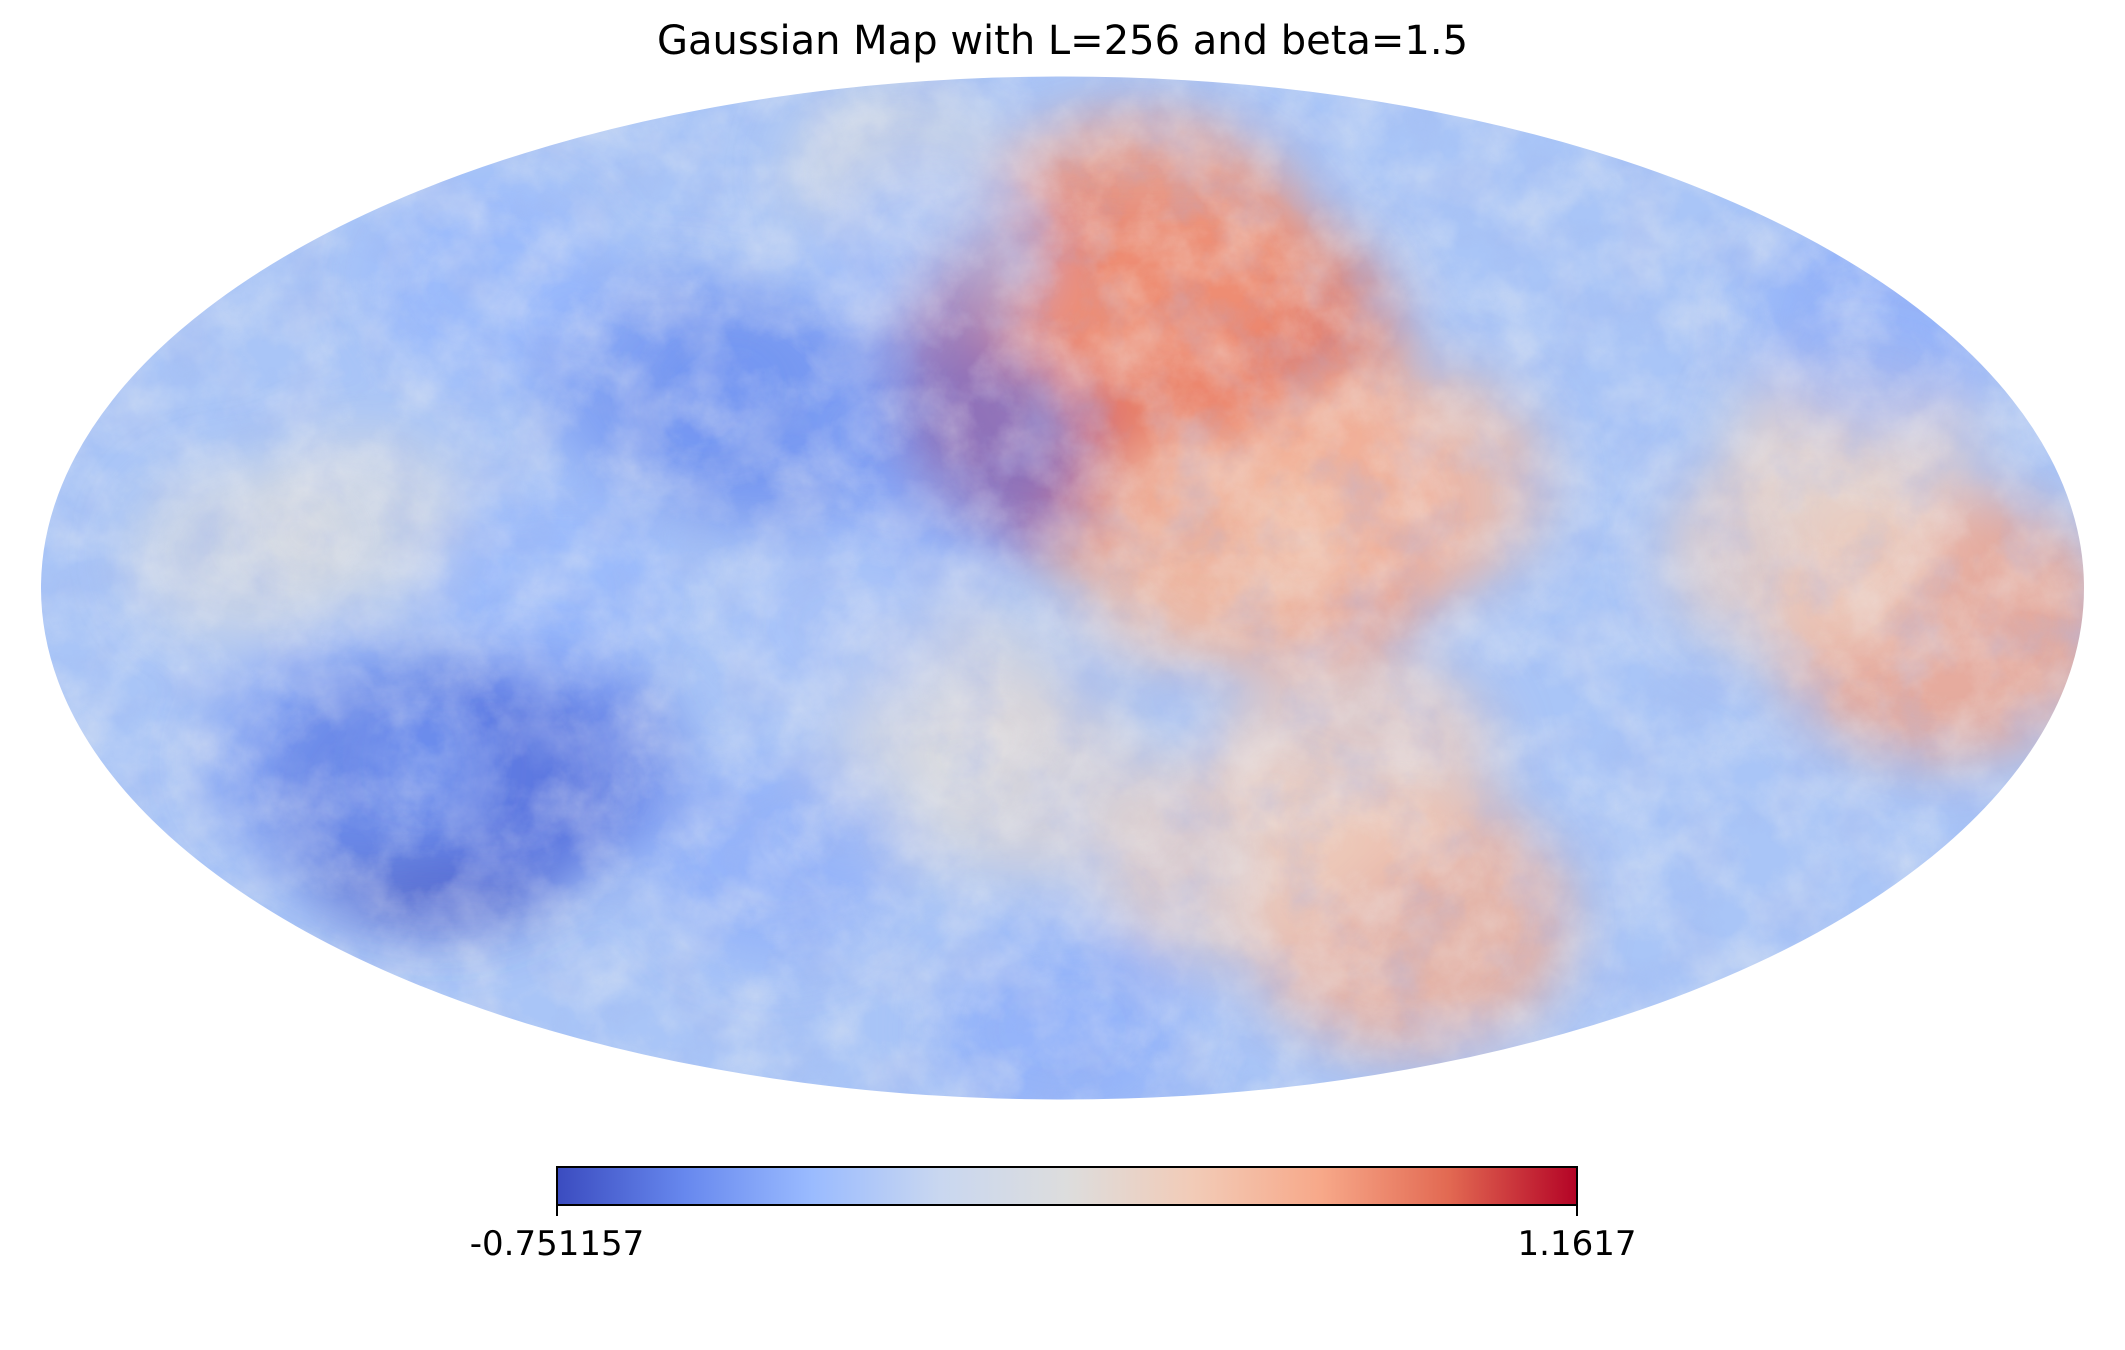 Image resolution: width=2125 pixels, height=1350 pixels. I want to click on colorbar, so click(1067, 1186).